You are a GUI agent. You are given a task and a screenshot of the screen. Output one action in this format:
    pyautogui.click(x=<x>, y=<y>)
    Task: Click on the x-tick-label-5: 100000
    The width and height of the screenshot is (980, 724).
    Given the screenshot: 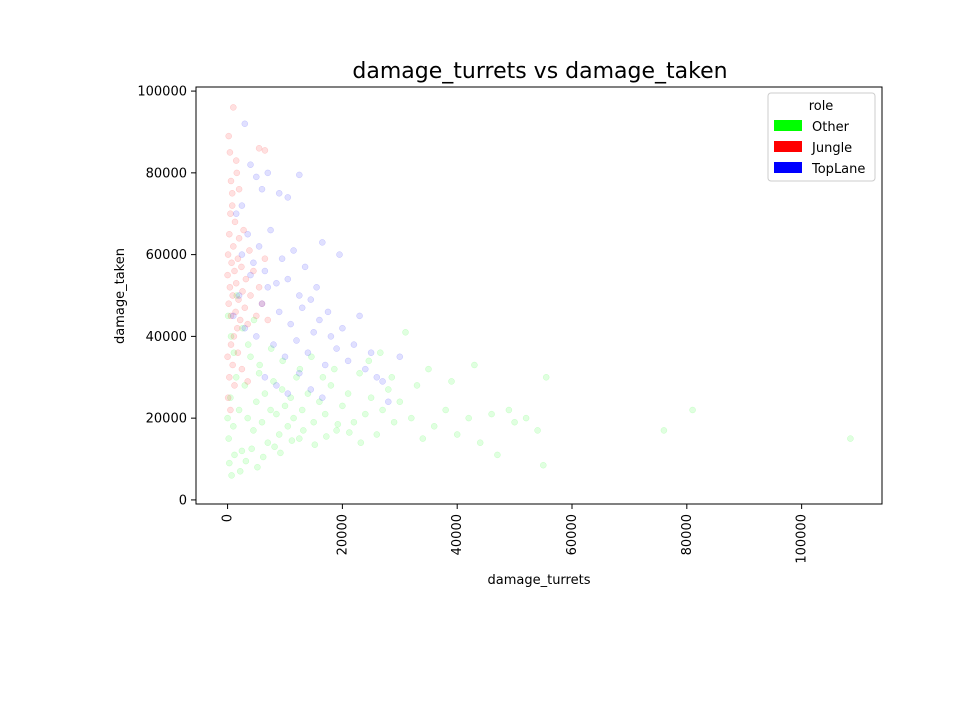 What is the action you would take?
    pyautogui.click(x=802, y=539)
    